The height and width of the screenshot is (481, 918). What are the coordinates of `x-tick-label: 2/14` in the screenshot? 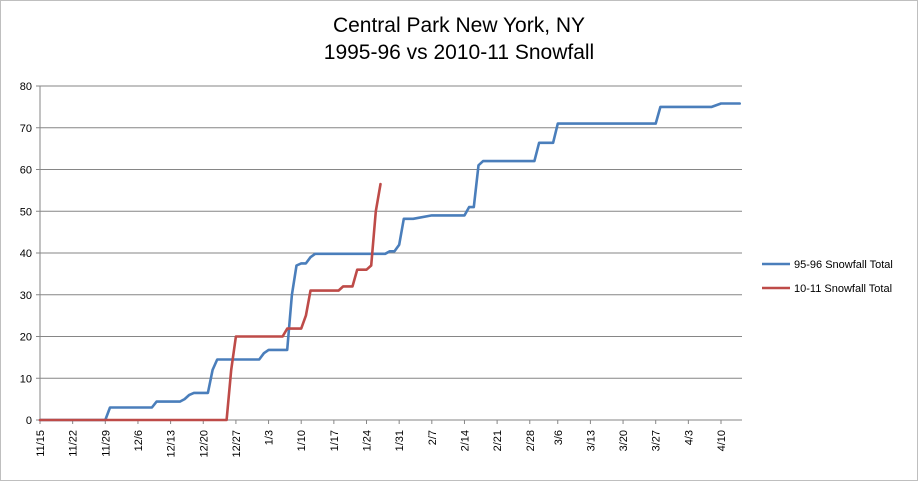 It's located at (465, 440).